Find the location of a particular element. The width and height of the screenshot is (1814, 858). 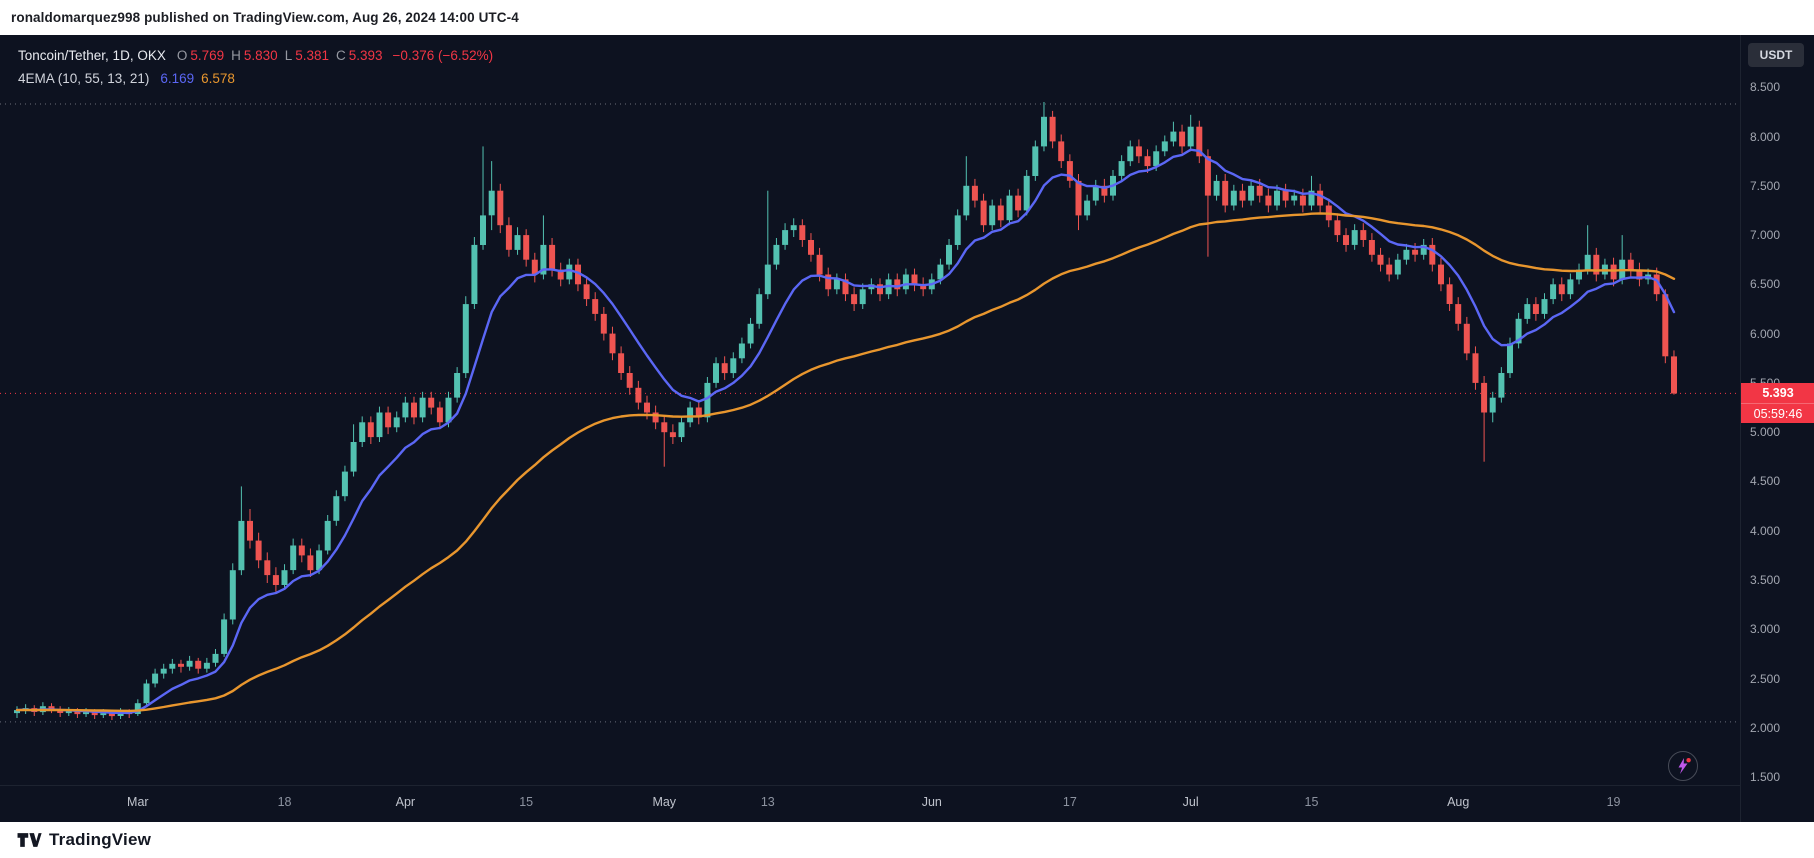

time-tick-label: Jul is located at coordinates (1190, 802).